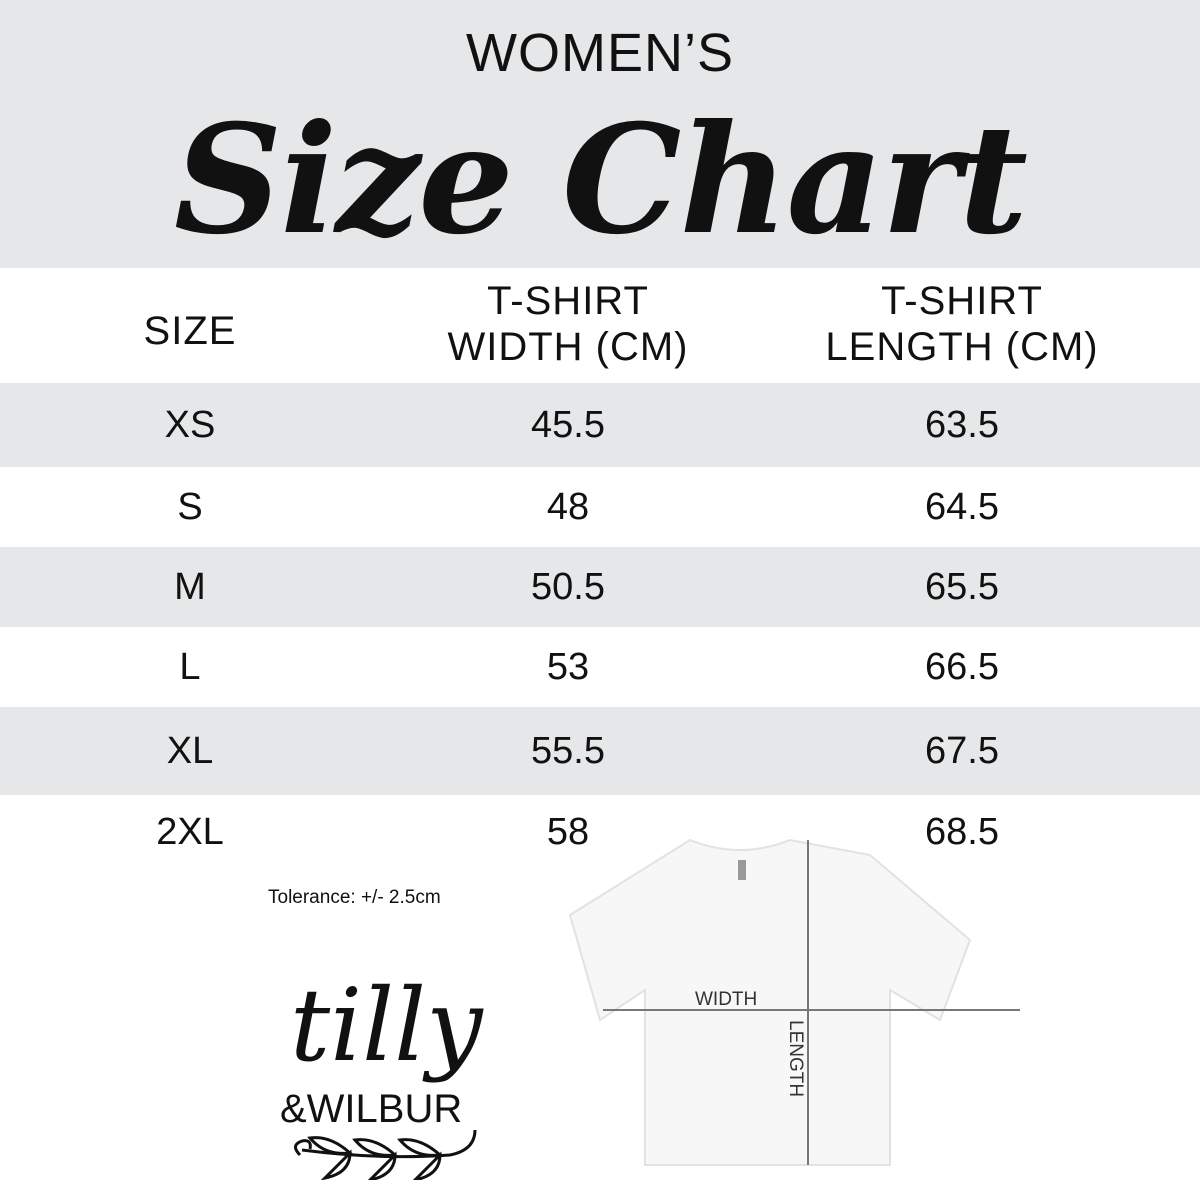 The image size is (1200, 1200). What do you see at coordinates (190, 424) in the screenshot?
I see `size-cell: XS` at bounding box center [190, 424].